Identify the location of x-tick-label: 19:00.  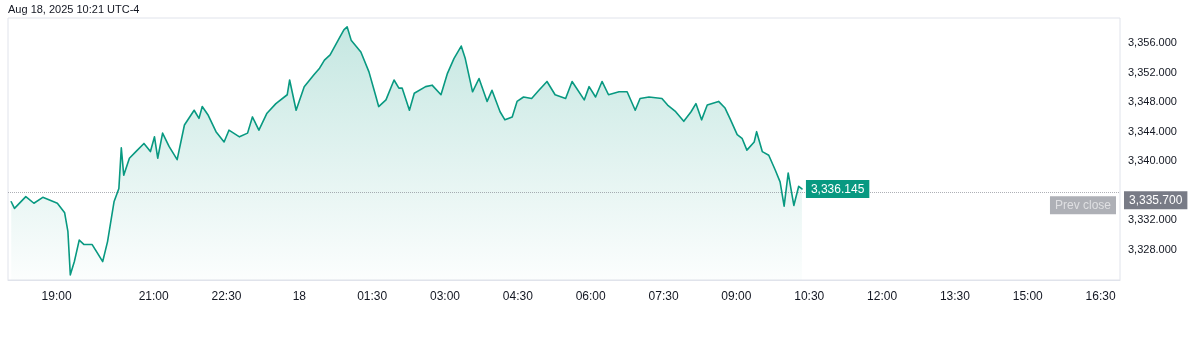
(56, 296).